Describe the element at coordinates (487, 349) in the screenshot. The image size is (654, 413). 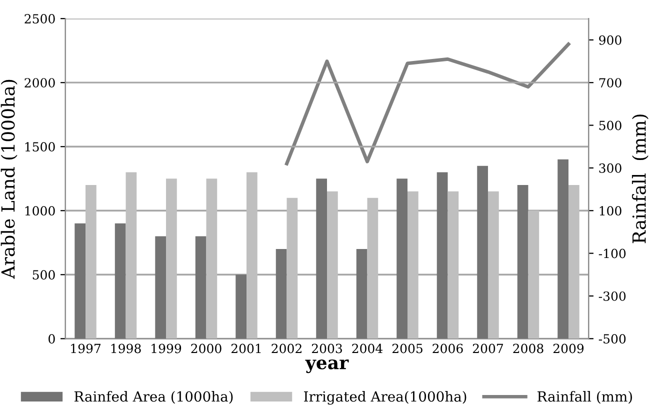
I see `x-tick-label: 2007` at that location.